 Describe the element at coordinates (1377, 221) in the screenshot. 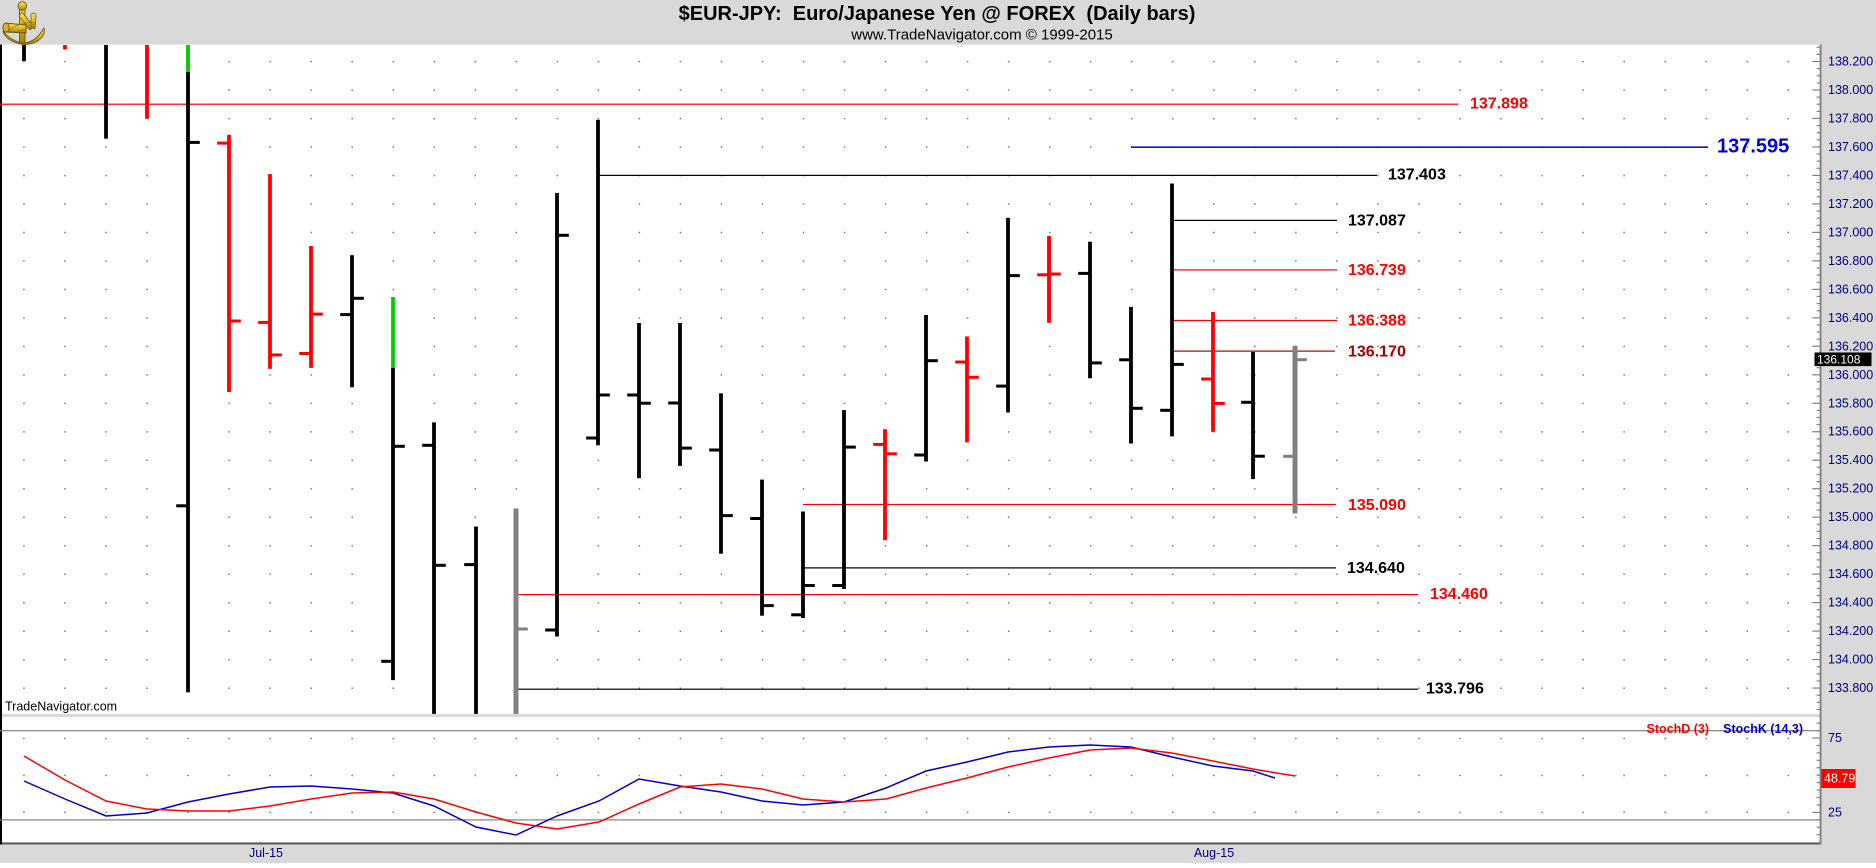

I see `svg-text: 137.087` at that location.